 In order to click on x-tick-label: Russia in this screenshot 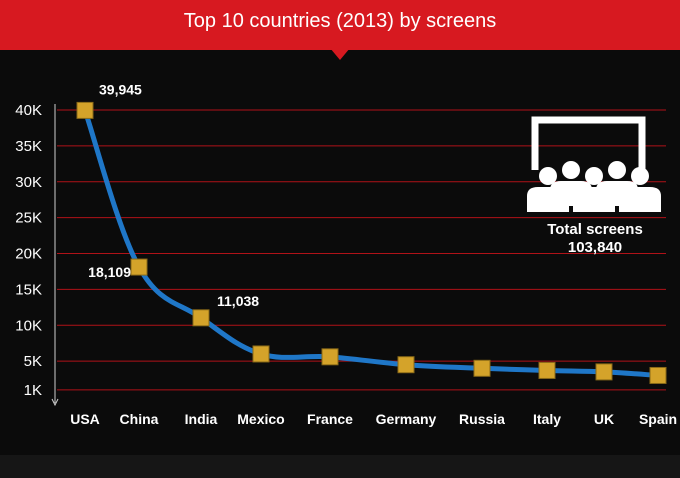, I will do `click(482, 419)`.